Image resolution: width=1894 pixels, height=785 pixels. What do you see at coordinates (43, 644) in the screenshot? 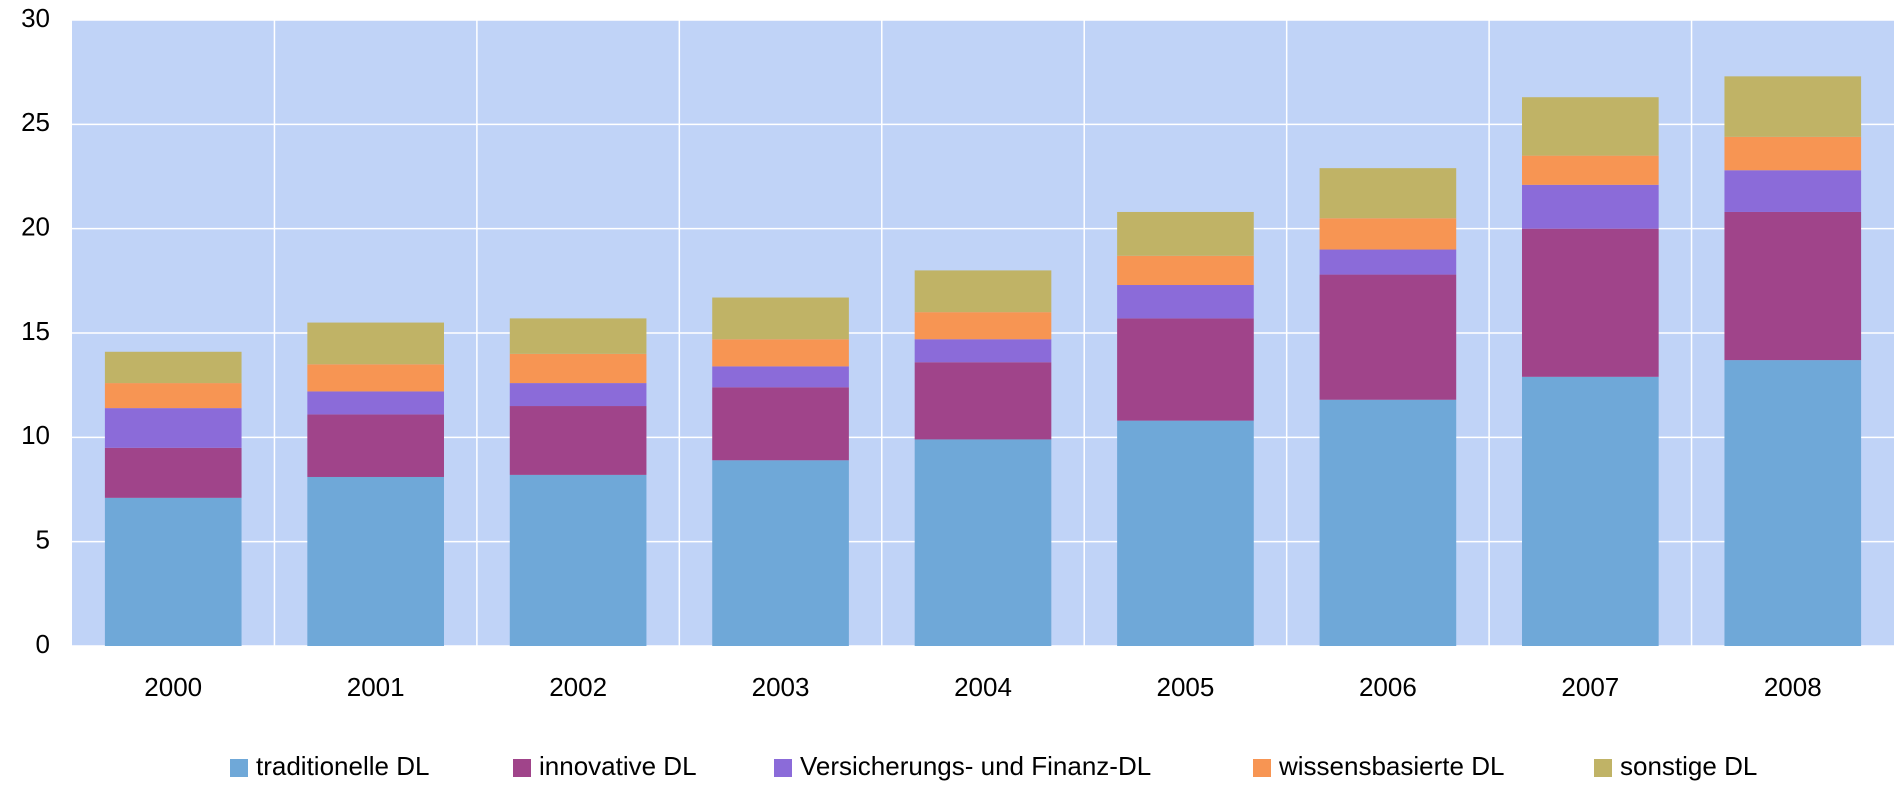
I see `y-tick-label: 0` at bounding box center [43, 644].